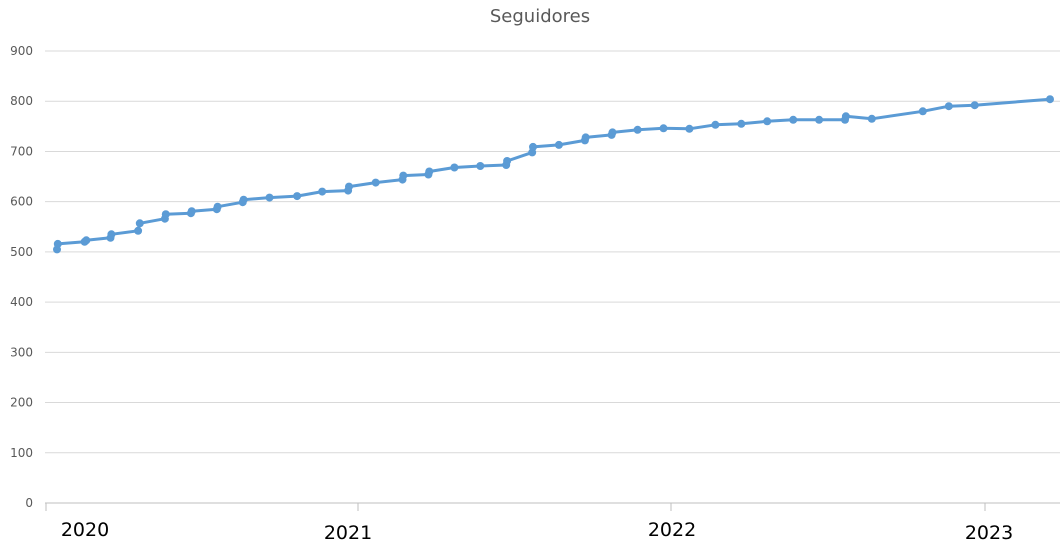 Image resolution: width=1060 pixels, height=544 pixels. I want to click on y-tick-label: 700, so click(21, 151).